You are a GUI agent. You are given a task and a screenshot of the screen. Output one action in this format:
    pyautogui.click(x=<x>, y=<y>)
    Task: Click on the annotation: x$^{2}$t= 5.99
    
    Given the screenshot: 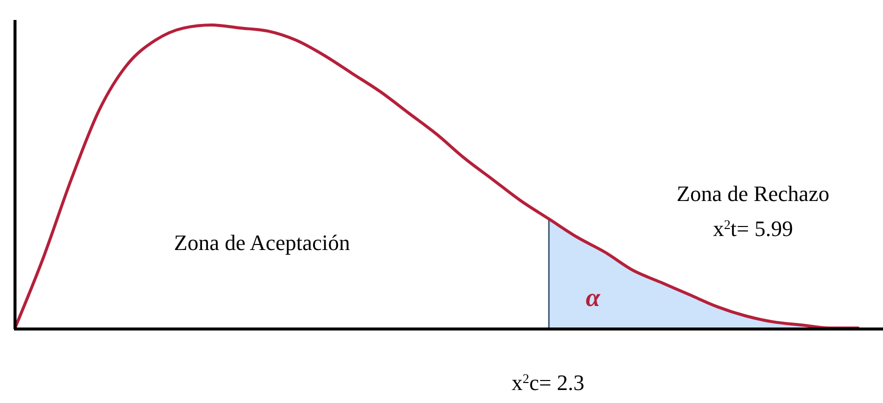 What is the action you would take?
    pyautogui.click(x=753, y=228)
    